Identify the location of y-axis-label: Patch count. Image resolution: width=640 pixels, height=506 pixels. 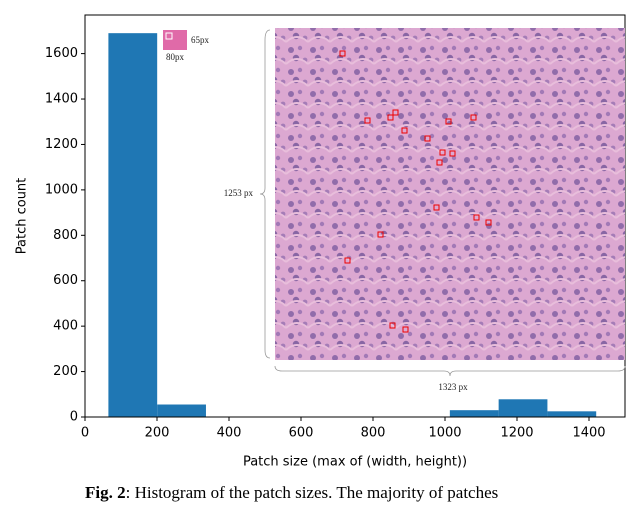
(22, 216).